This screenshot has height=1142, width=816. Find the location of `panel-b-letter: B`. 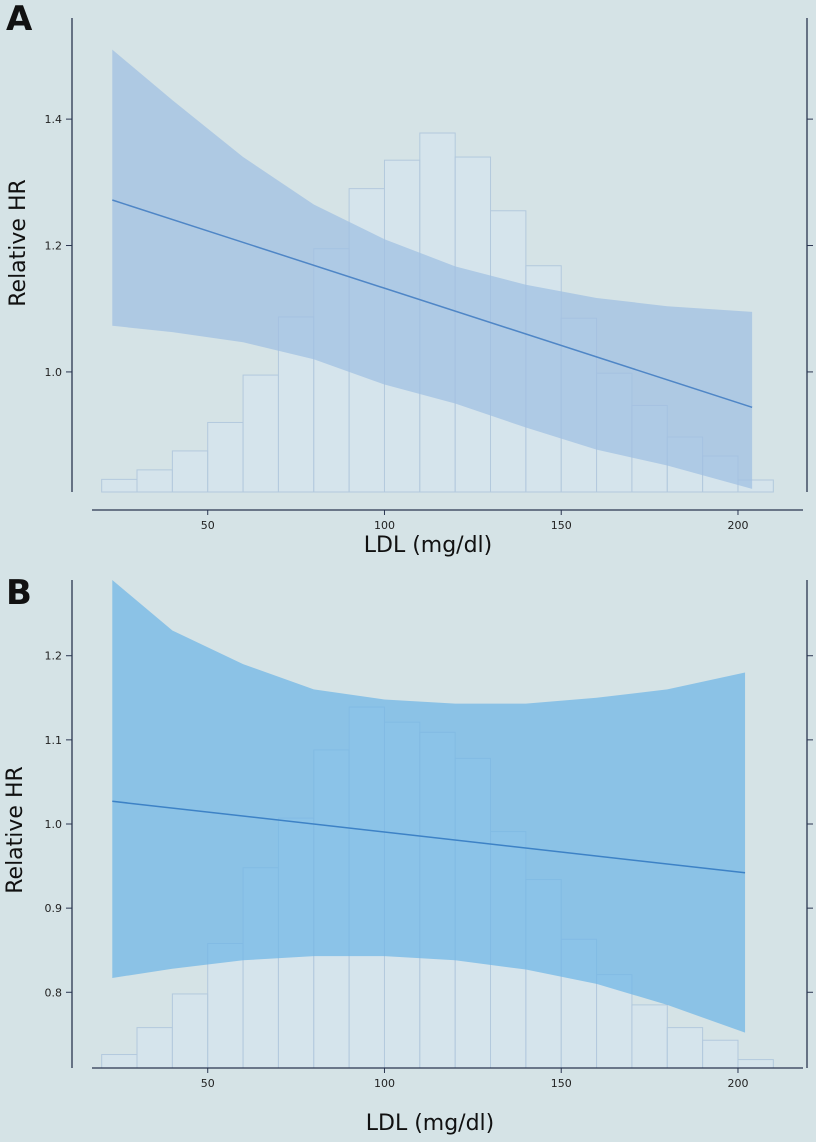

panel-b-letter: B is located at coordinates (19, 593).